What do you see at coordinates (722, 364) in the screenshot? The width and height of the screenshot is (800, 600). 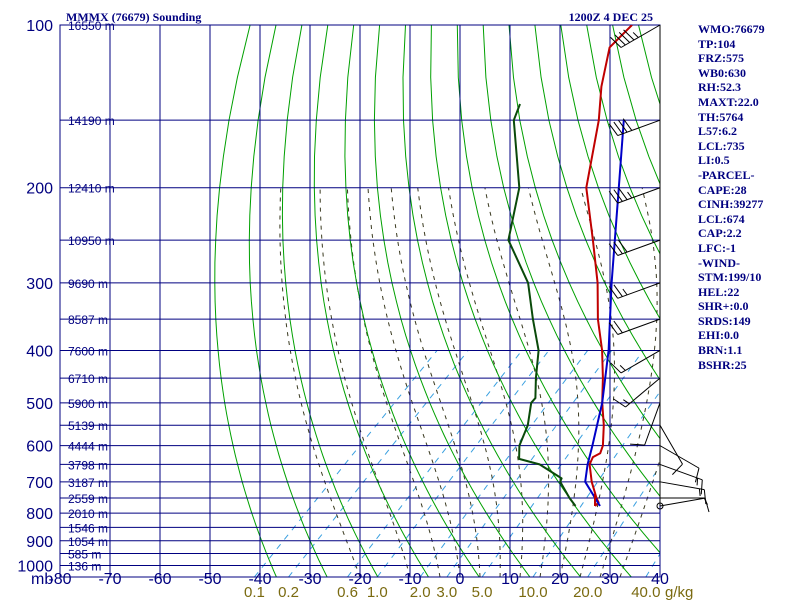 I see `stat-item: BSHR:25` at bounding box center [722, 364].